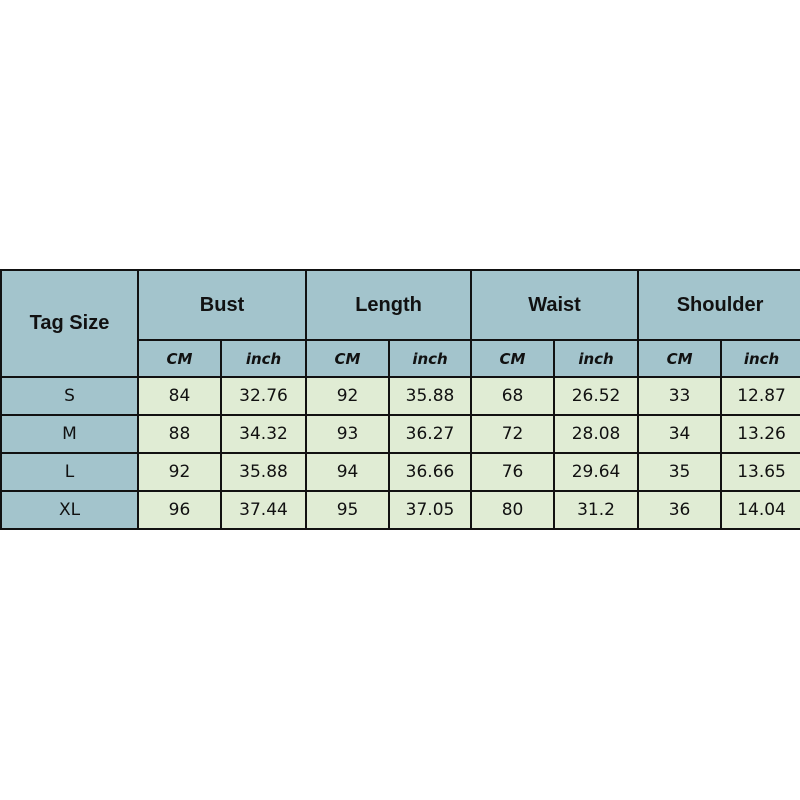 This screenshot has width=800, height=800. What do you see at coordinates (430, 472) in the screenshot?
I see `measurement-cell: 36.66` at bounding box center [430, 472].